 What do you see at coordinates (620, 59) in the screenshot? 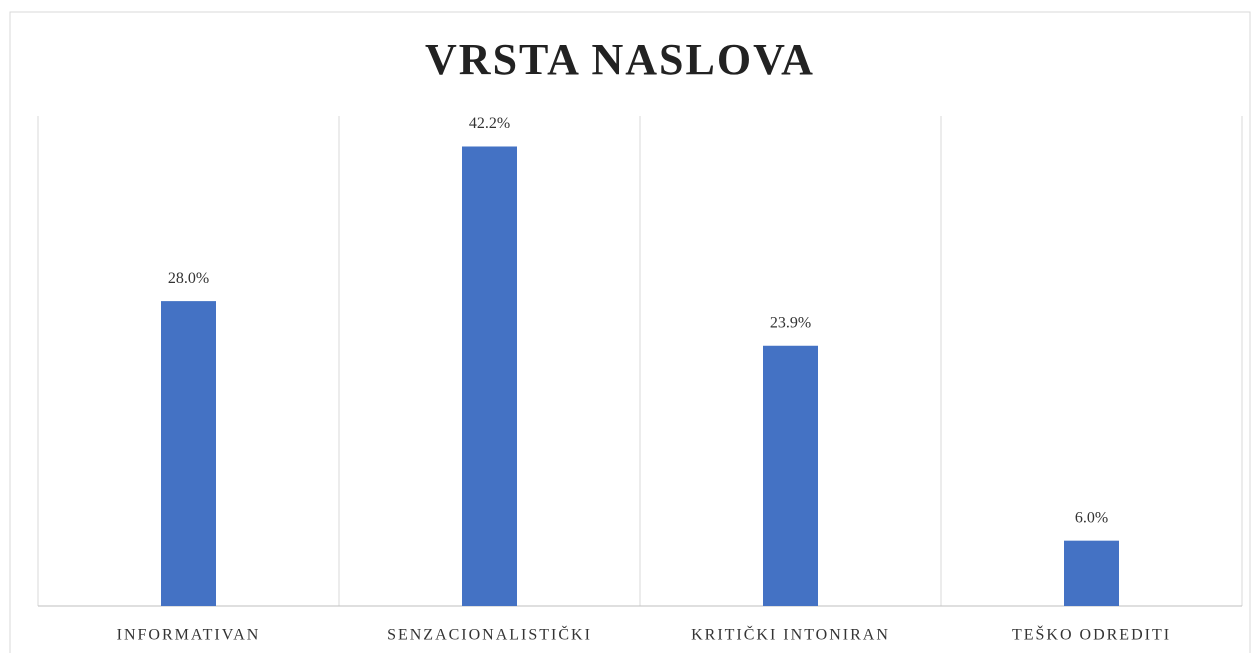
I see `chart-title: VRSTA NASLOVA` at bounding box center [620, 59].